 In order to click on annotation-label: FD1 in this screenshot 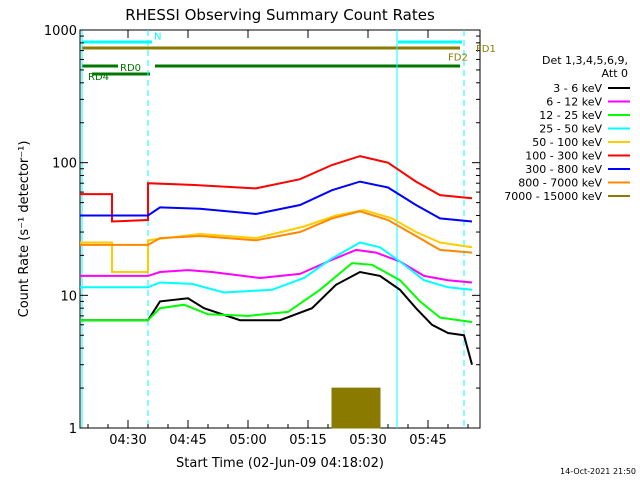, I will do `click(486, 49)`.